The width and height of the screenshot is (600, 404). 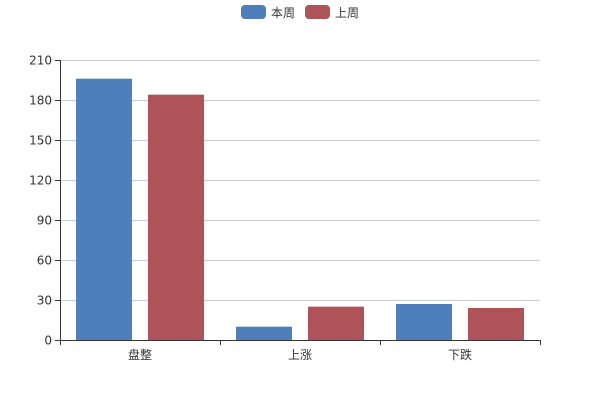 What do you see at coordinates (283, 13) in the screenshot?
I see `legend-label: 本周` at bounding box center [283, 13].